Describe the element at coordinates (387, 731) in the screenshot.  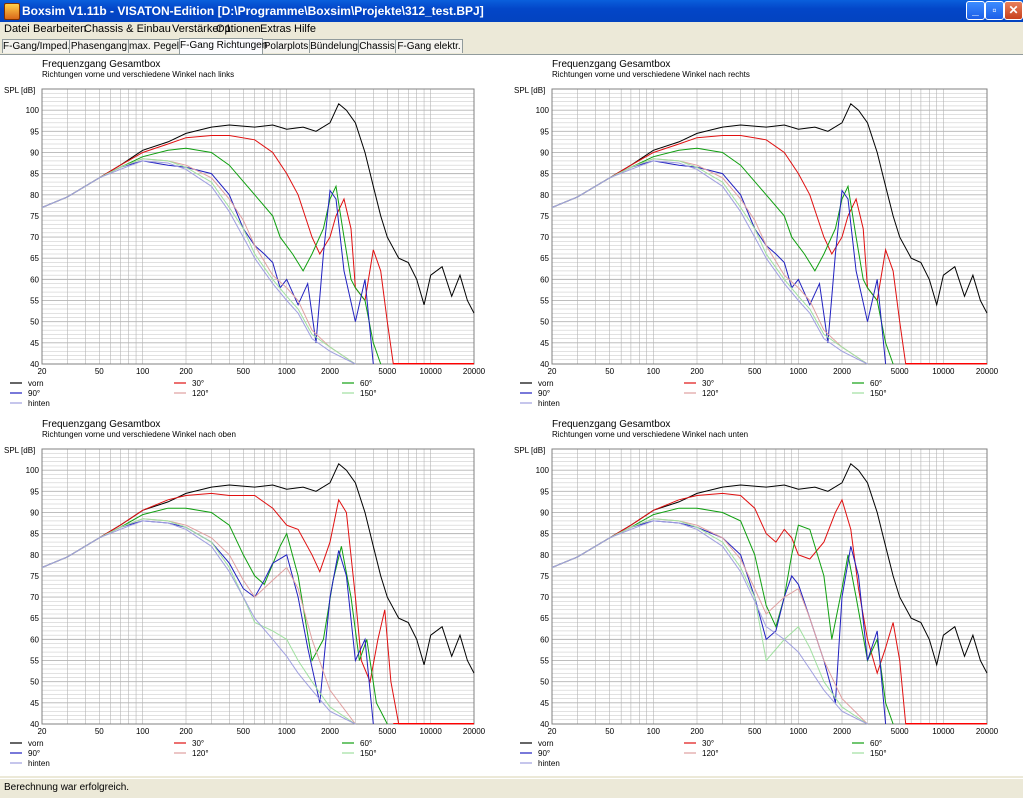
I see `x-tick-label: 5000` at that location.